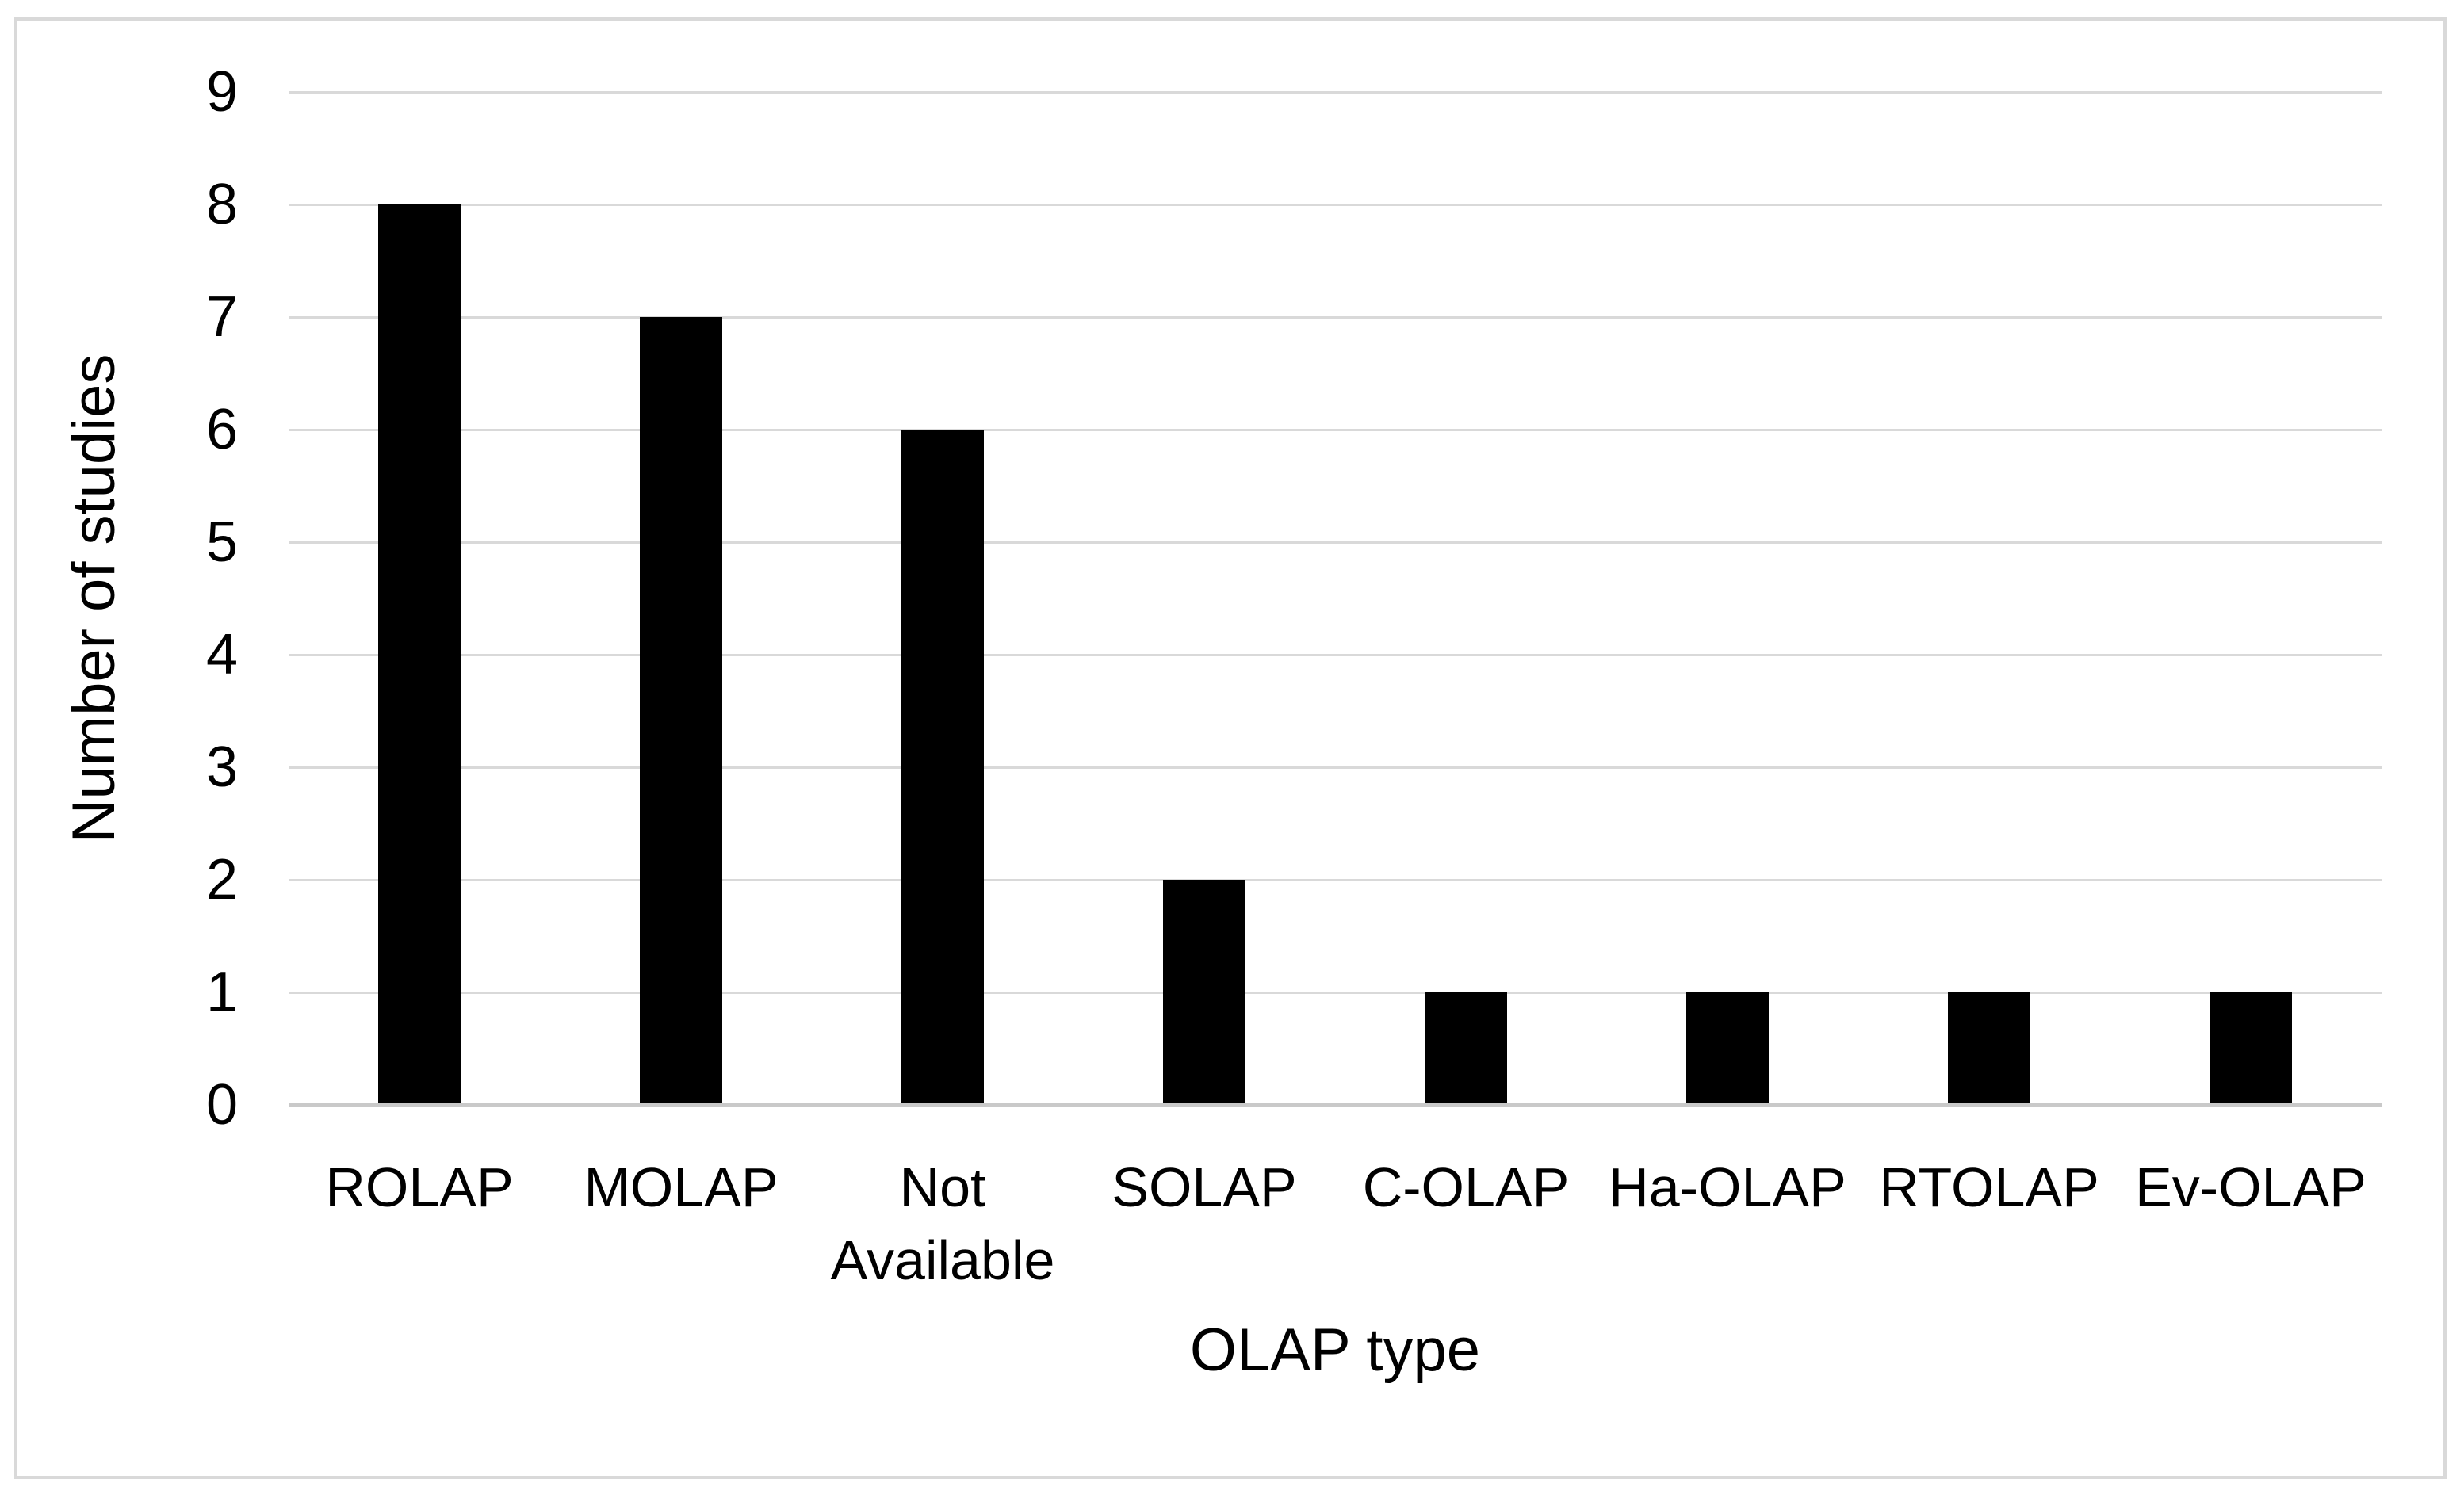 This screenshot has height=1498, width=2464. I want to click on y-tick-label-1: 1, so click(222, 992).